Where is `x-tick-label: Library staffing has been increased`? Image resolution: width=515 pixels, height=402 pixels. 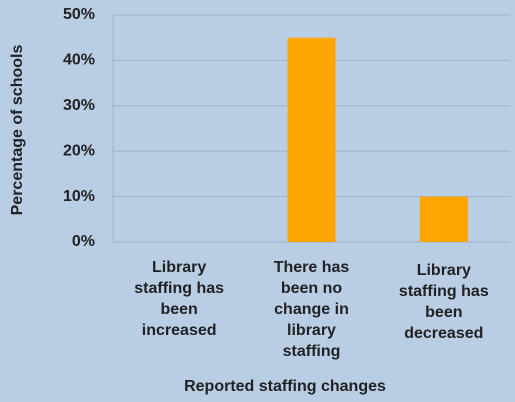
x-tick-label: Library staffing has been increased is located at coordinates (179, 299).